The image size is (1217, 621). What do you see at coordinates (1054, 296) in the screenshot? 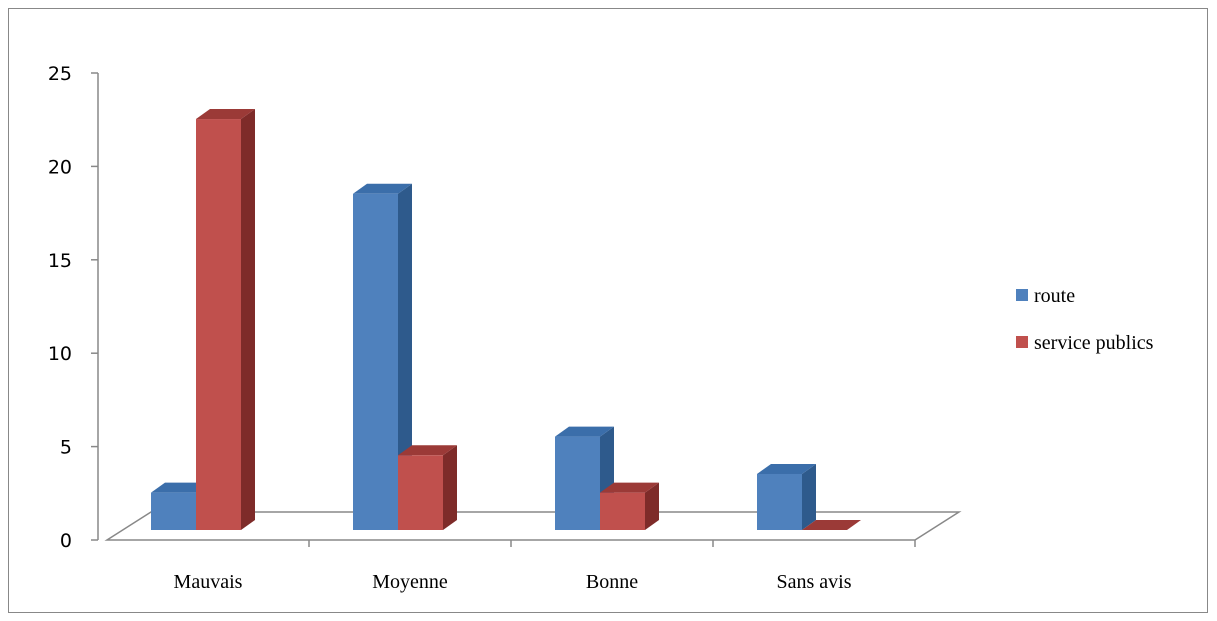
I see `legend-label-route: route` at bounding box center [1054, 296].